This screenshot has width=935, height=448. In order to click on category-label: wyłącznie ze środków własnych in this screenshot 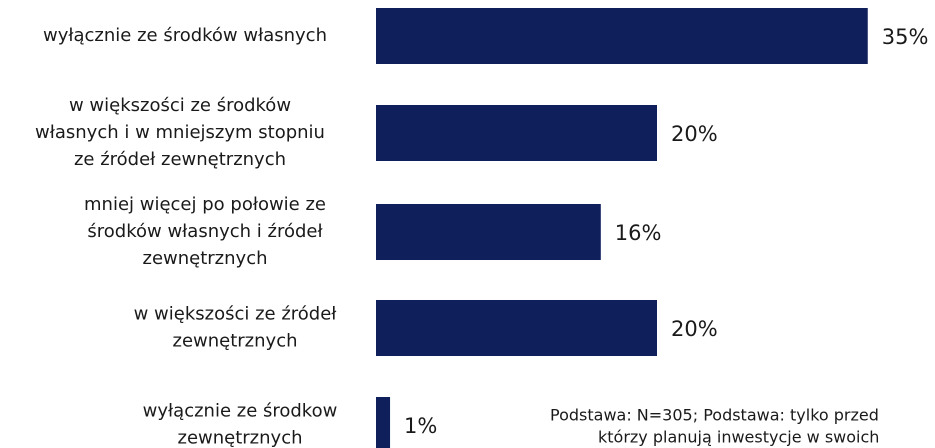, I will do `click(185, 35)`.